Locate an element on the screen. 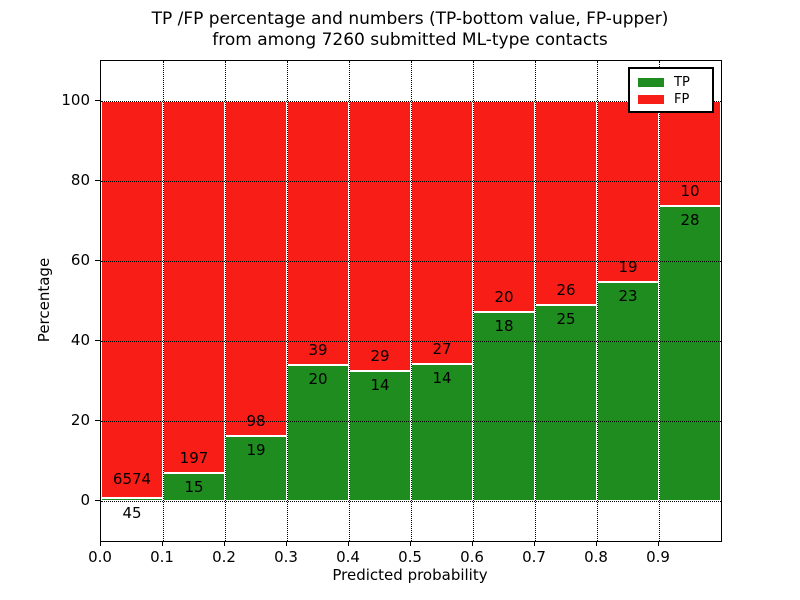 The height and width of the screenshot is (600, 800). fp-value-label: 10 is located at coordinates (690, 191).